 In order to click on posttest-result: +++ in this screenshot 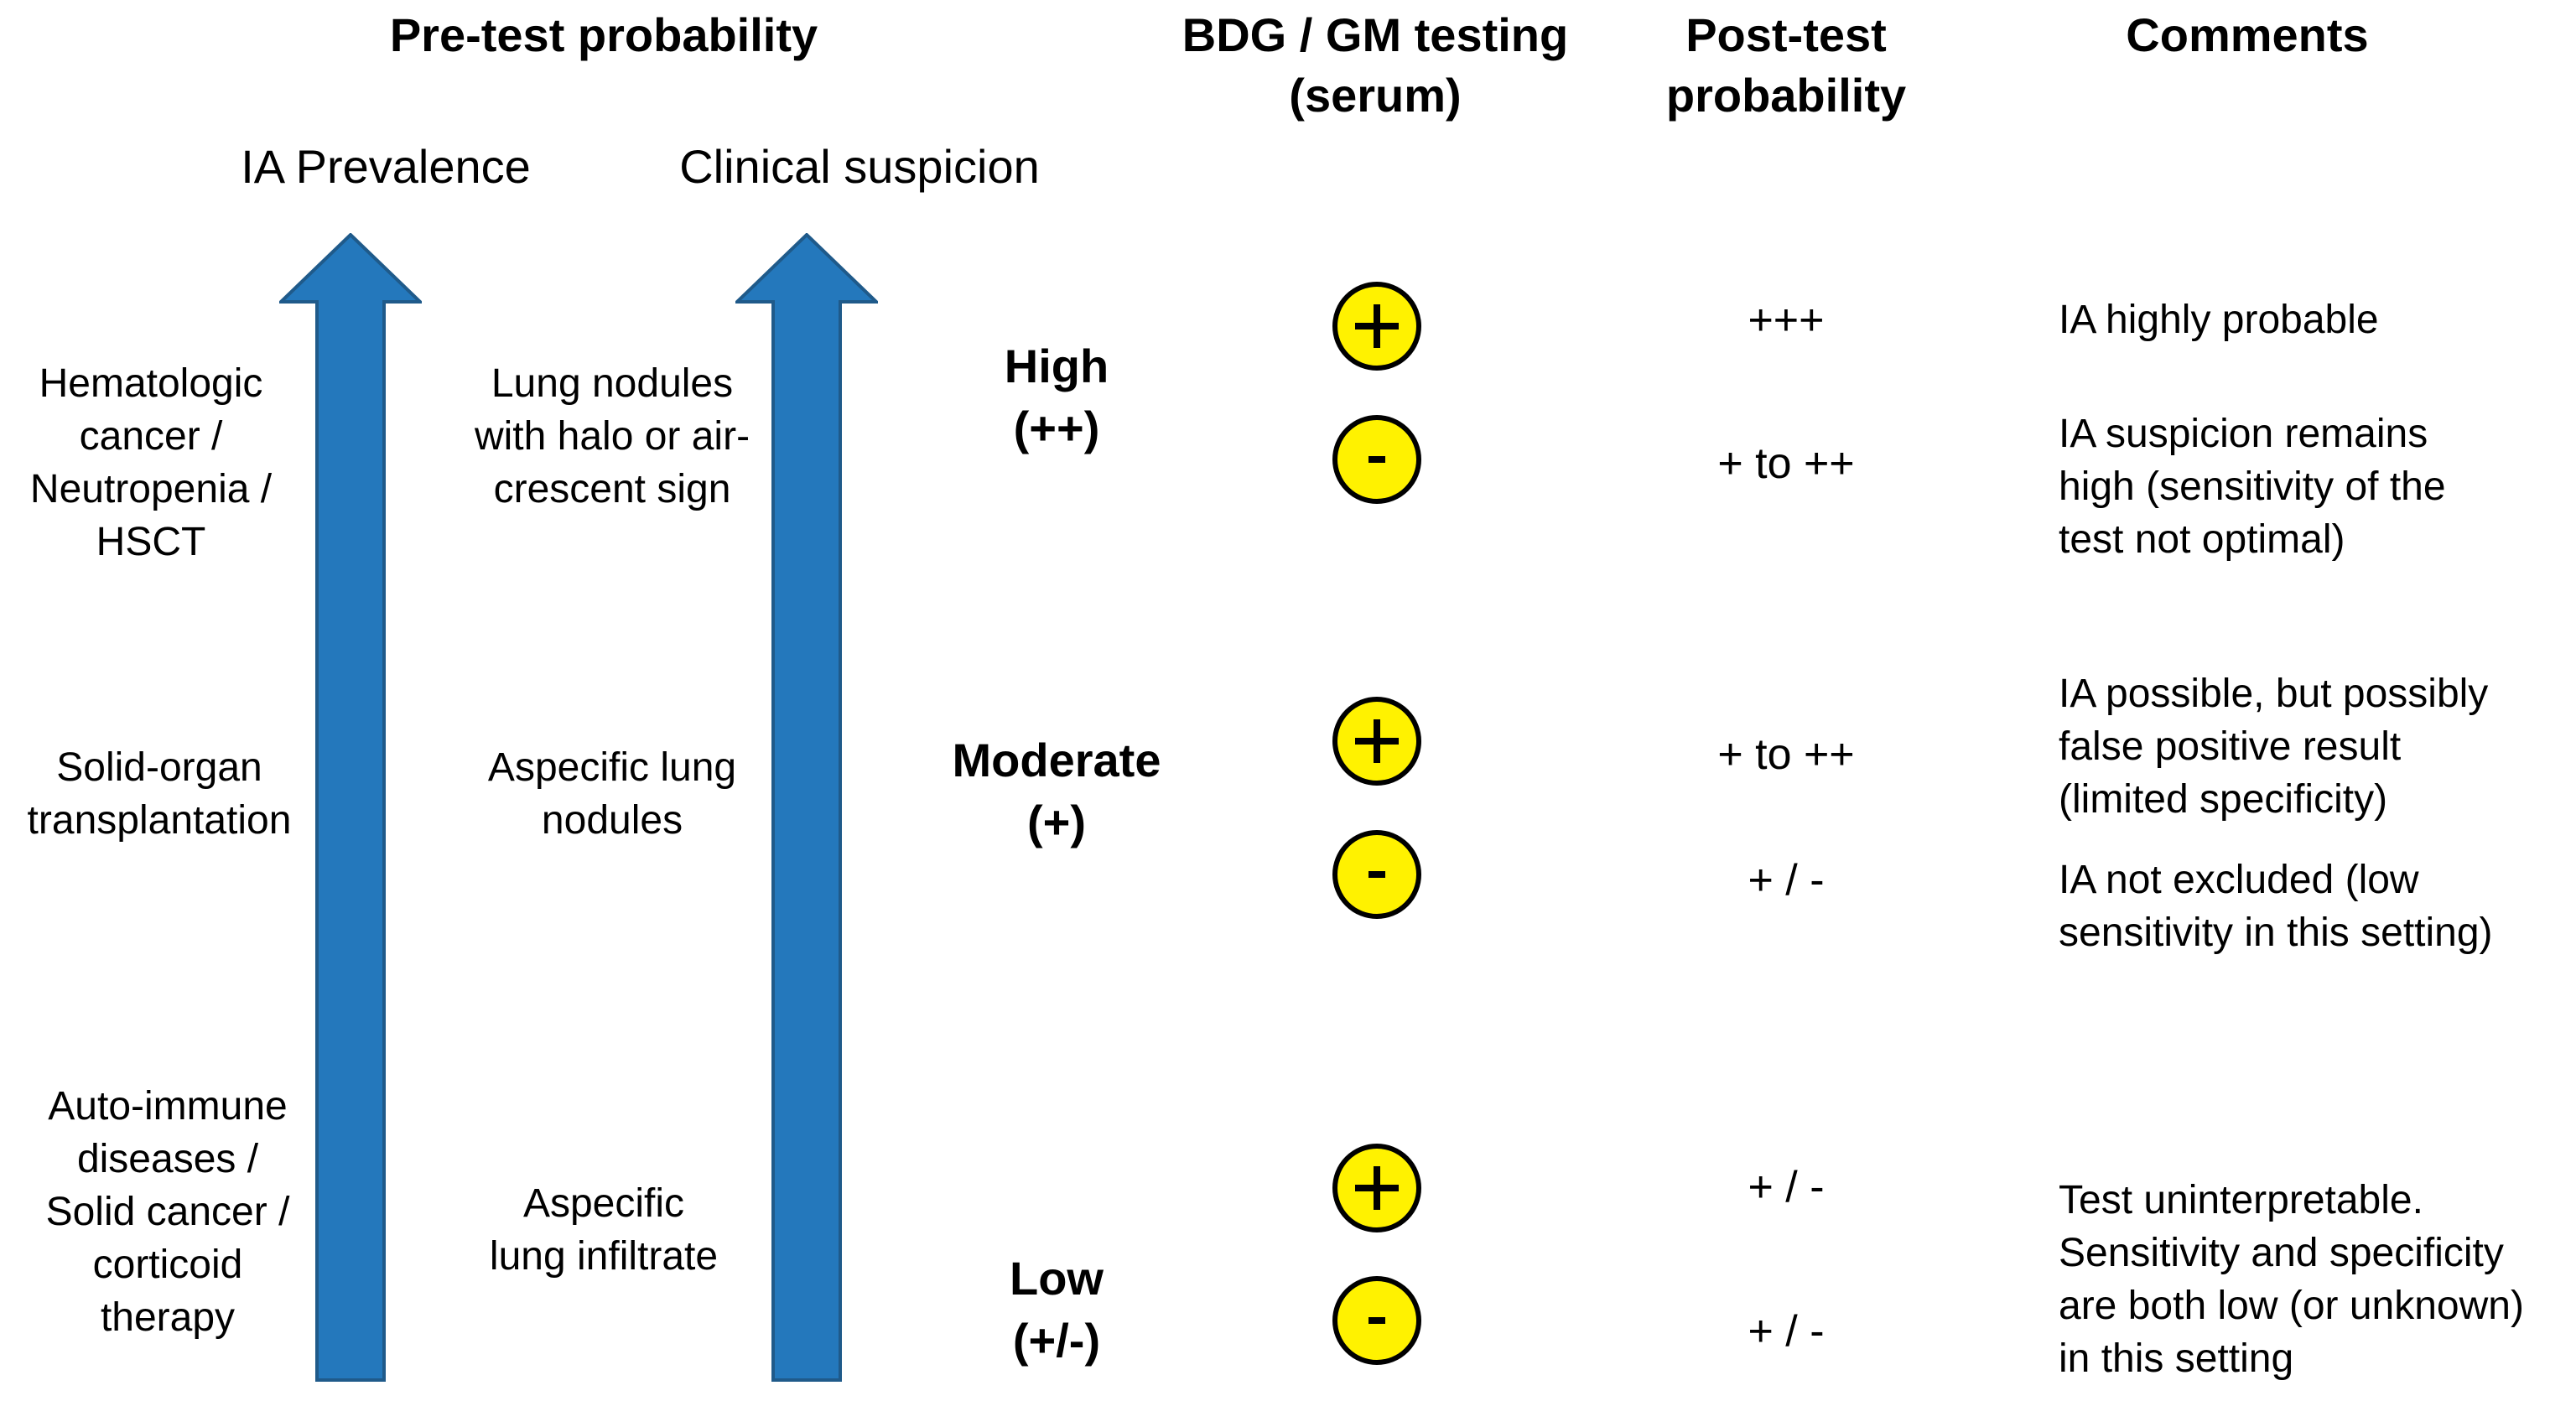, I will do `click(1786, 320)`.